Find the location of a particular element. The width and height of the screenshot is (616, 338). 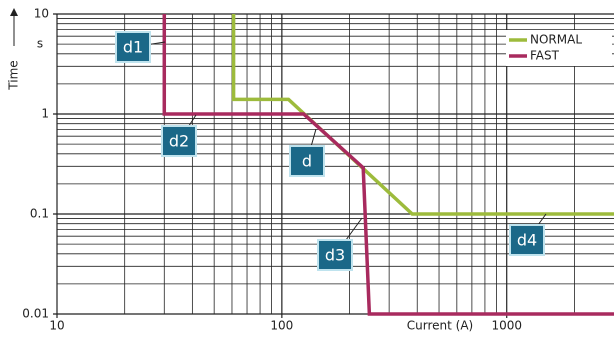

annotation: d2 is located at coordinates (179, 141).